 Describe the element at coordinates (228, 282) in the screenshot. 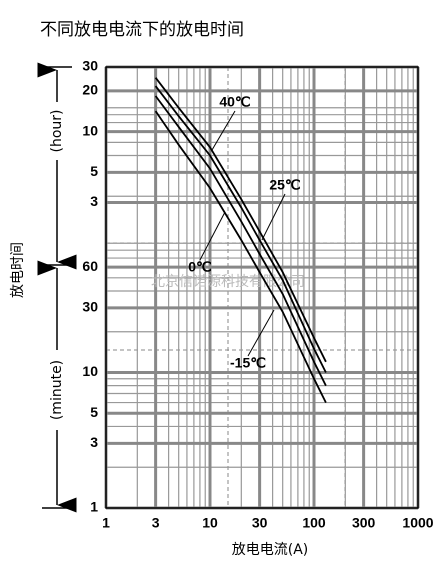

I see `watermark: 北京信诺源科技有限公司` at that location.